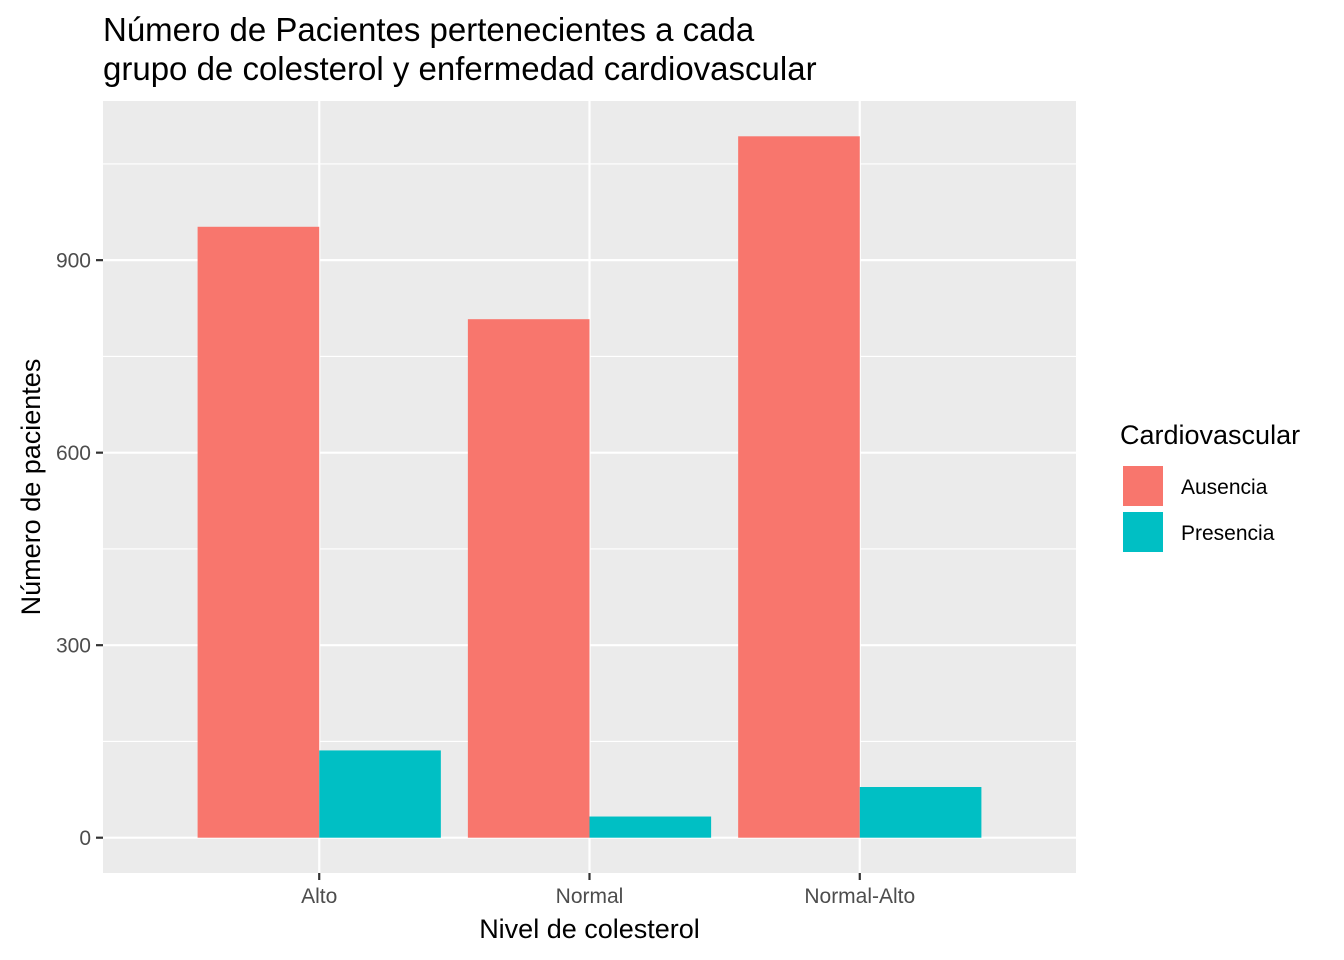 The image size is (1344, 960). Describe the element at coordinates (590, 896) in the screenshot. I see `x-tick-label-1: Normal` at that location.